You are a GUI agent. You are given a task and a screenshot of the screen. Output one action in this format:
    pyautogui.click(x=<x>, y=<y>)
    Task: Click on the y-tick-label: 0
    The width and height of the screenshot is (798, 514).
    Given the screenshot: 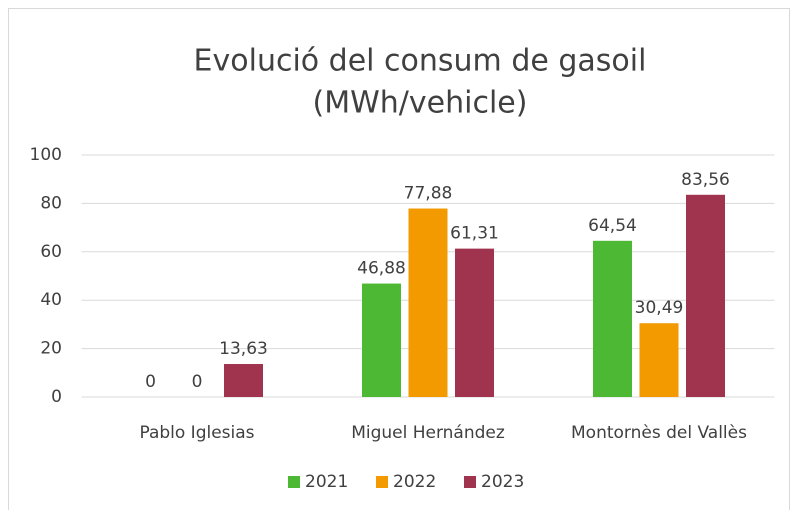 What is the action you would take?
    pyautogui.click(x=56, y=397)
    